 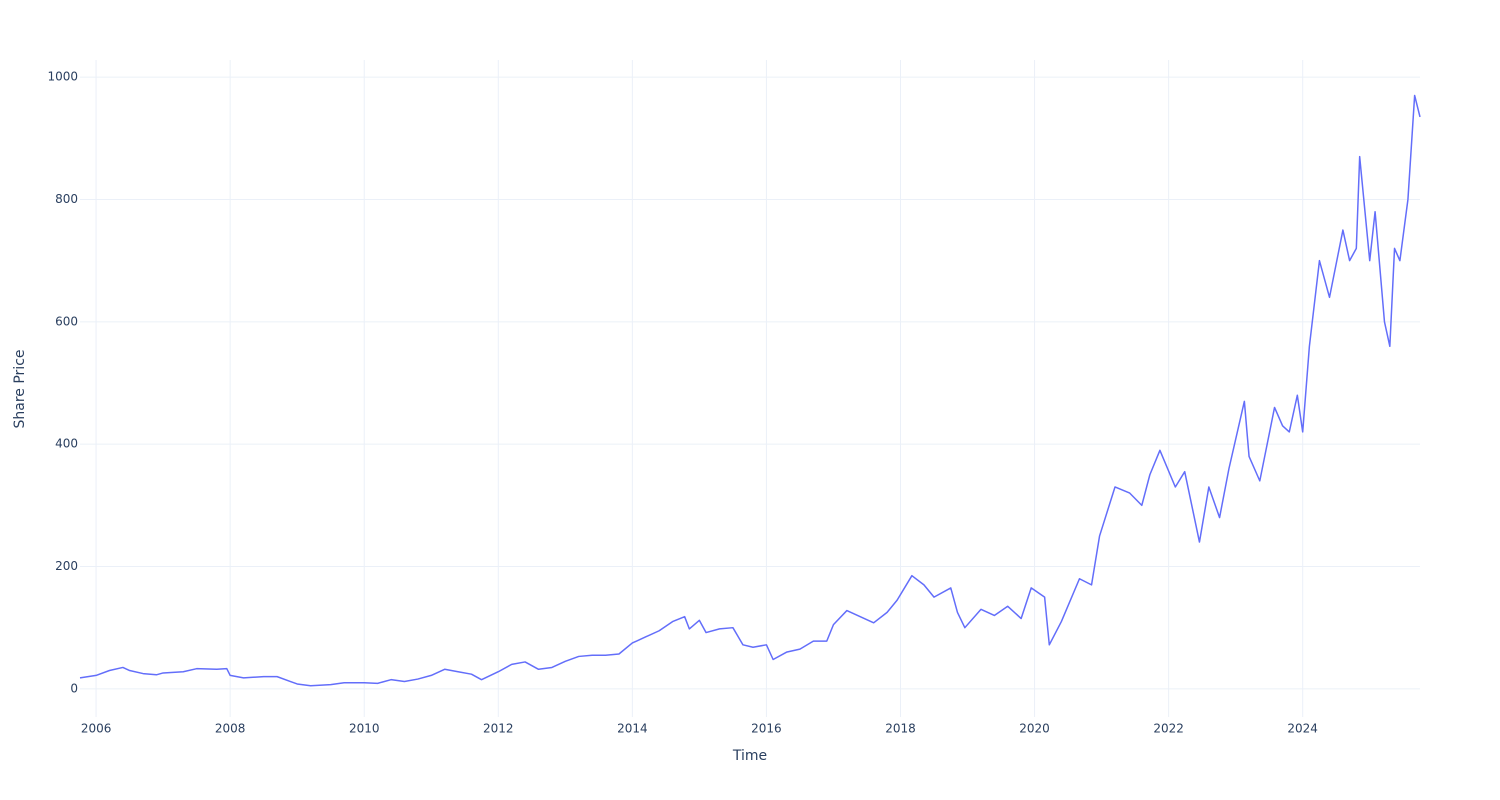 I want to click on y-tick-label: 400, so click(x=66, y=444).